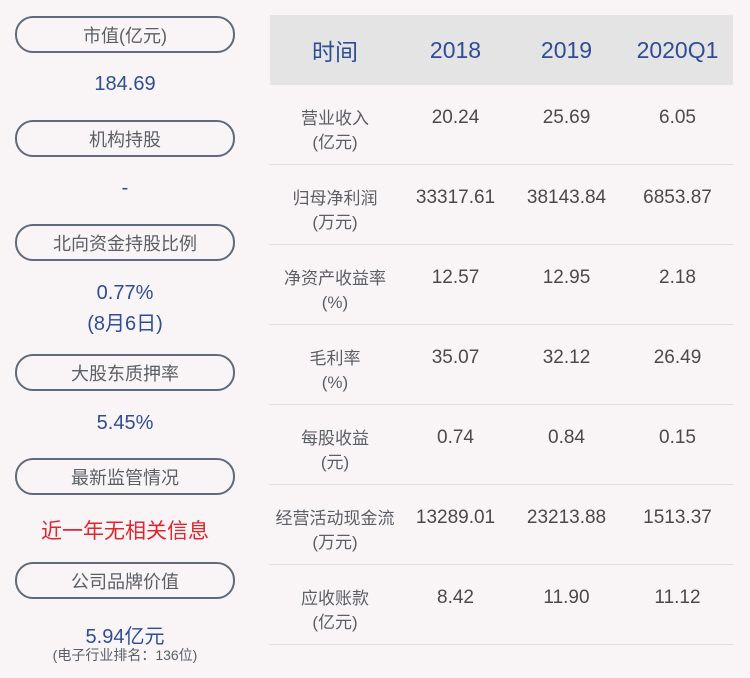  Describe the element at coordinates (125, 188) in the screenshot. I see `institutional-holding-value: -` at that location.